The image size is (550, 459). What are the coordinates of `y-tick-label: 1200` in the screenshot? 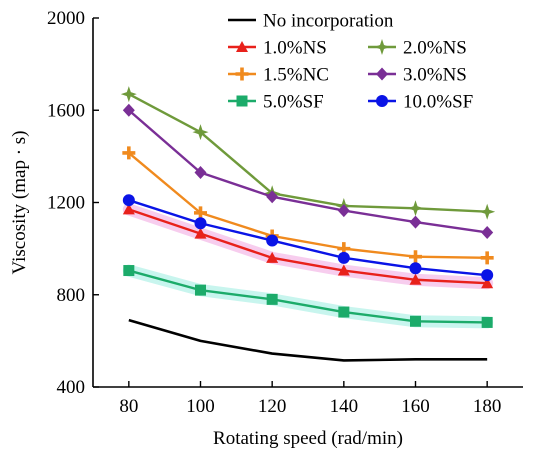 It's located at (66, 203).